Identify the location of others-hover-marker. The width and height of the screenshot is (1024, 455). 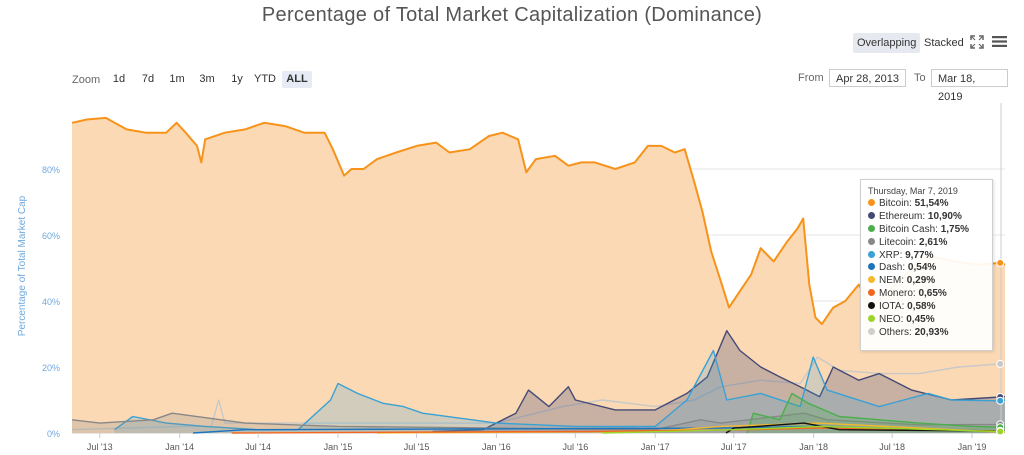
(1000, 363).